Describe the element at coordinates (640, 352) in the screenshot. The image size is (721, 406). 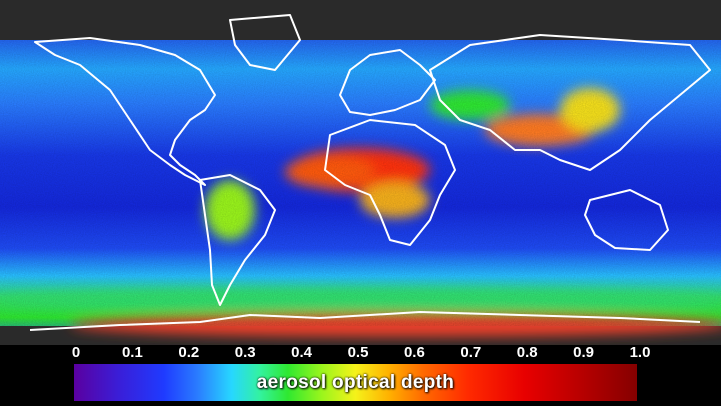
I see `colorbar-tick-label: 1.0` at that location.